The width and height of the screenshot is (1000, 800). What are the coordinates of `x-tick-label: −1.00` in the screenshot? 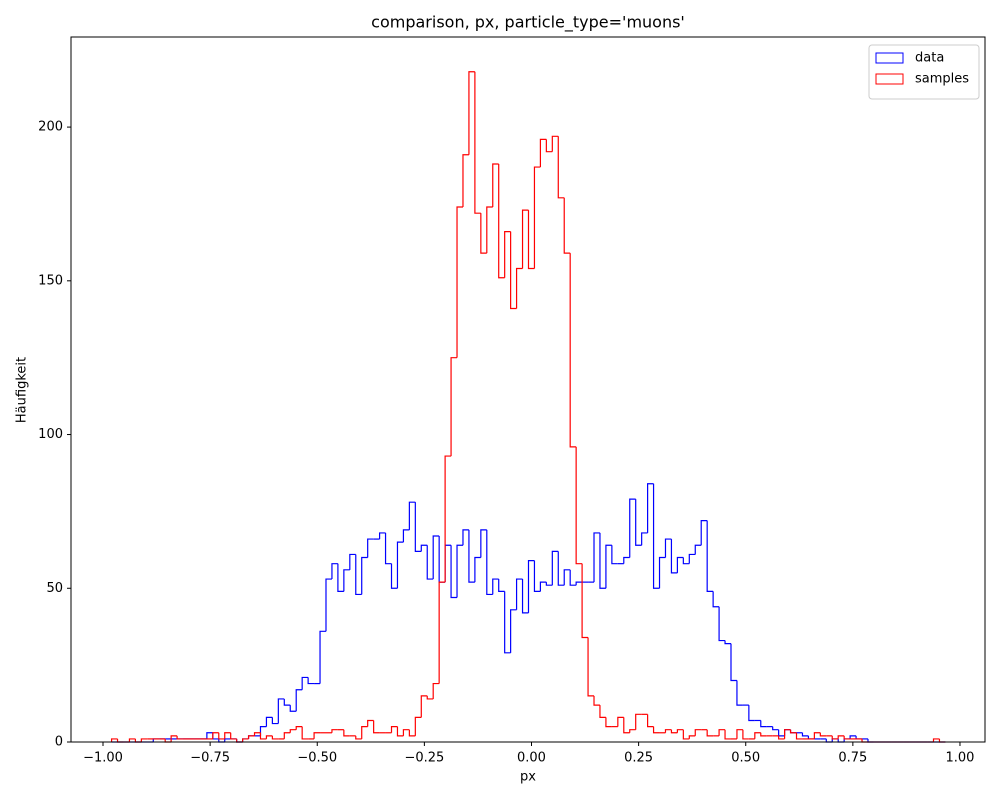 It's located at (103, 758).